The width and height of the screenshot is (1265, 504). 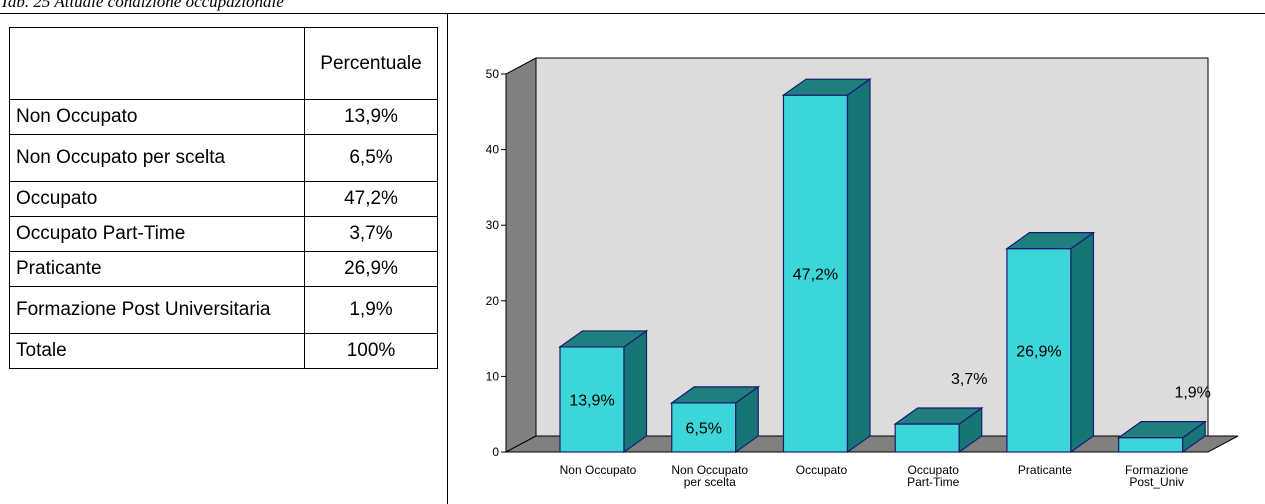 I want to click on table-row: Praticante 26,9%, so click(x=223, y=269).